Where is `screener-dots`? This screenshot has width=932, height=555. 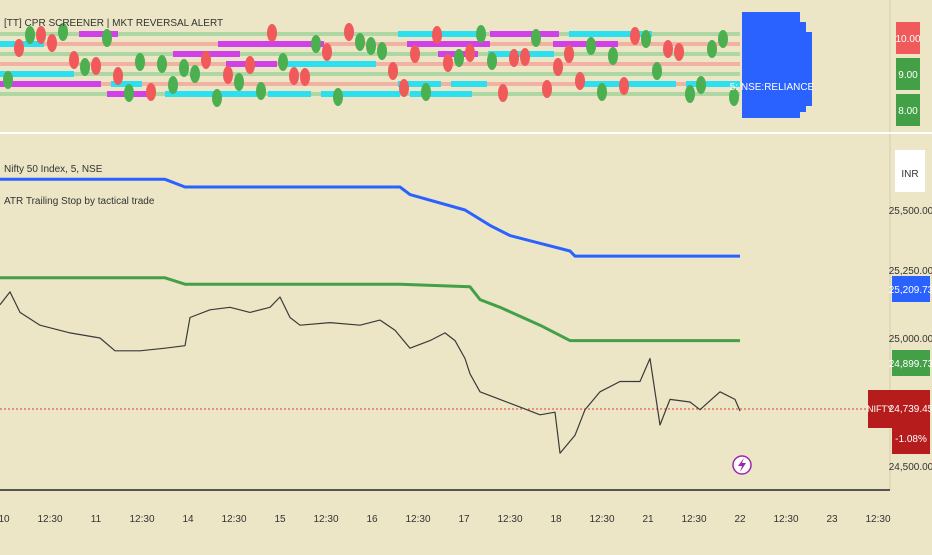
screener-dots is located at coordinates (371, 65).